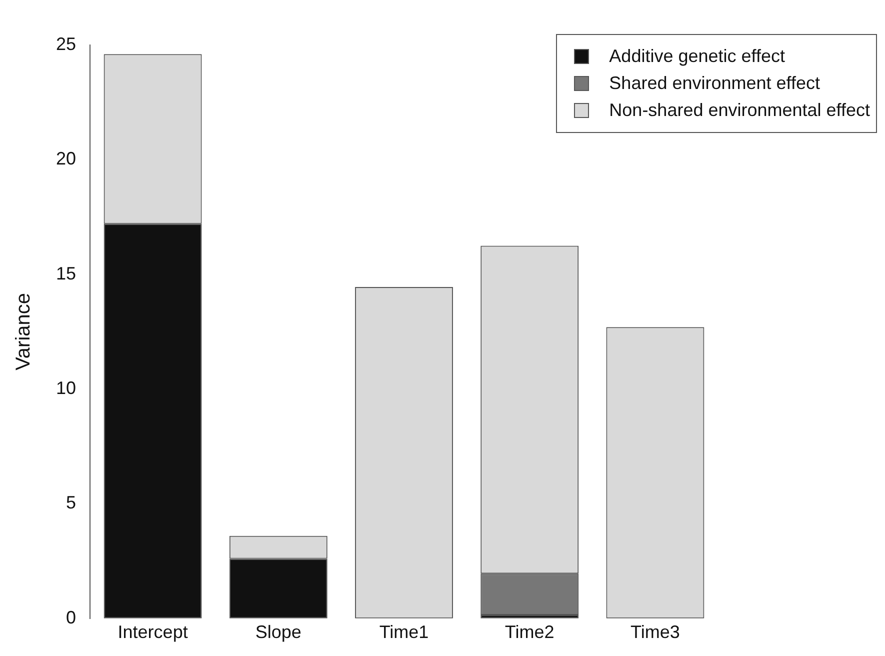 The height and width of the screenshot is (656, 885). I want to click on y-tick-label: 20, so click(66, 158).